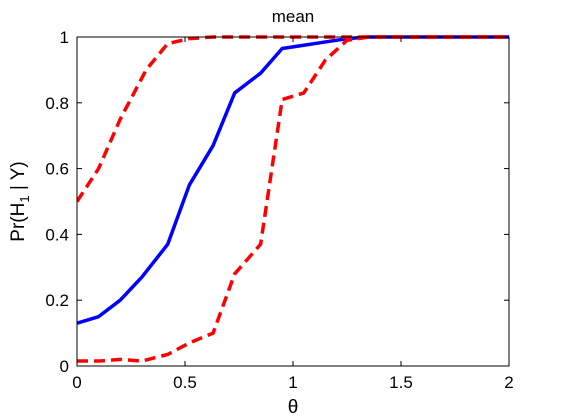 The width and height of the screenshot is (561, 420). Describe the element at coordinates (57, 169) in the screenshot. I see `y-tick-label: 0.6` at that location.